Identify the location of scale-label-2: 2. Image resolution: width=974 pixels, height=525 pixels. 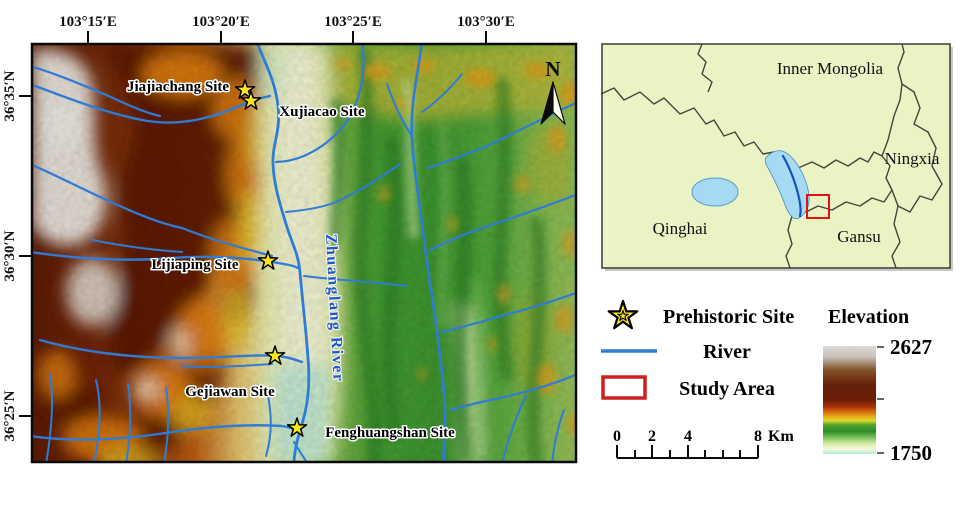
(652, 436).